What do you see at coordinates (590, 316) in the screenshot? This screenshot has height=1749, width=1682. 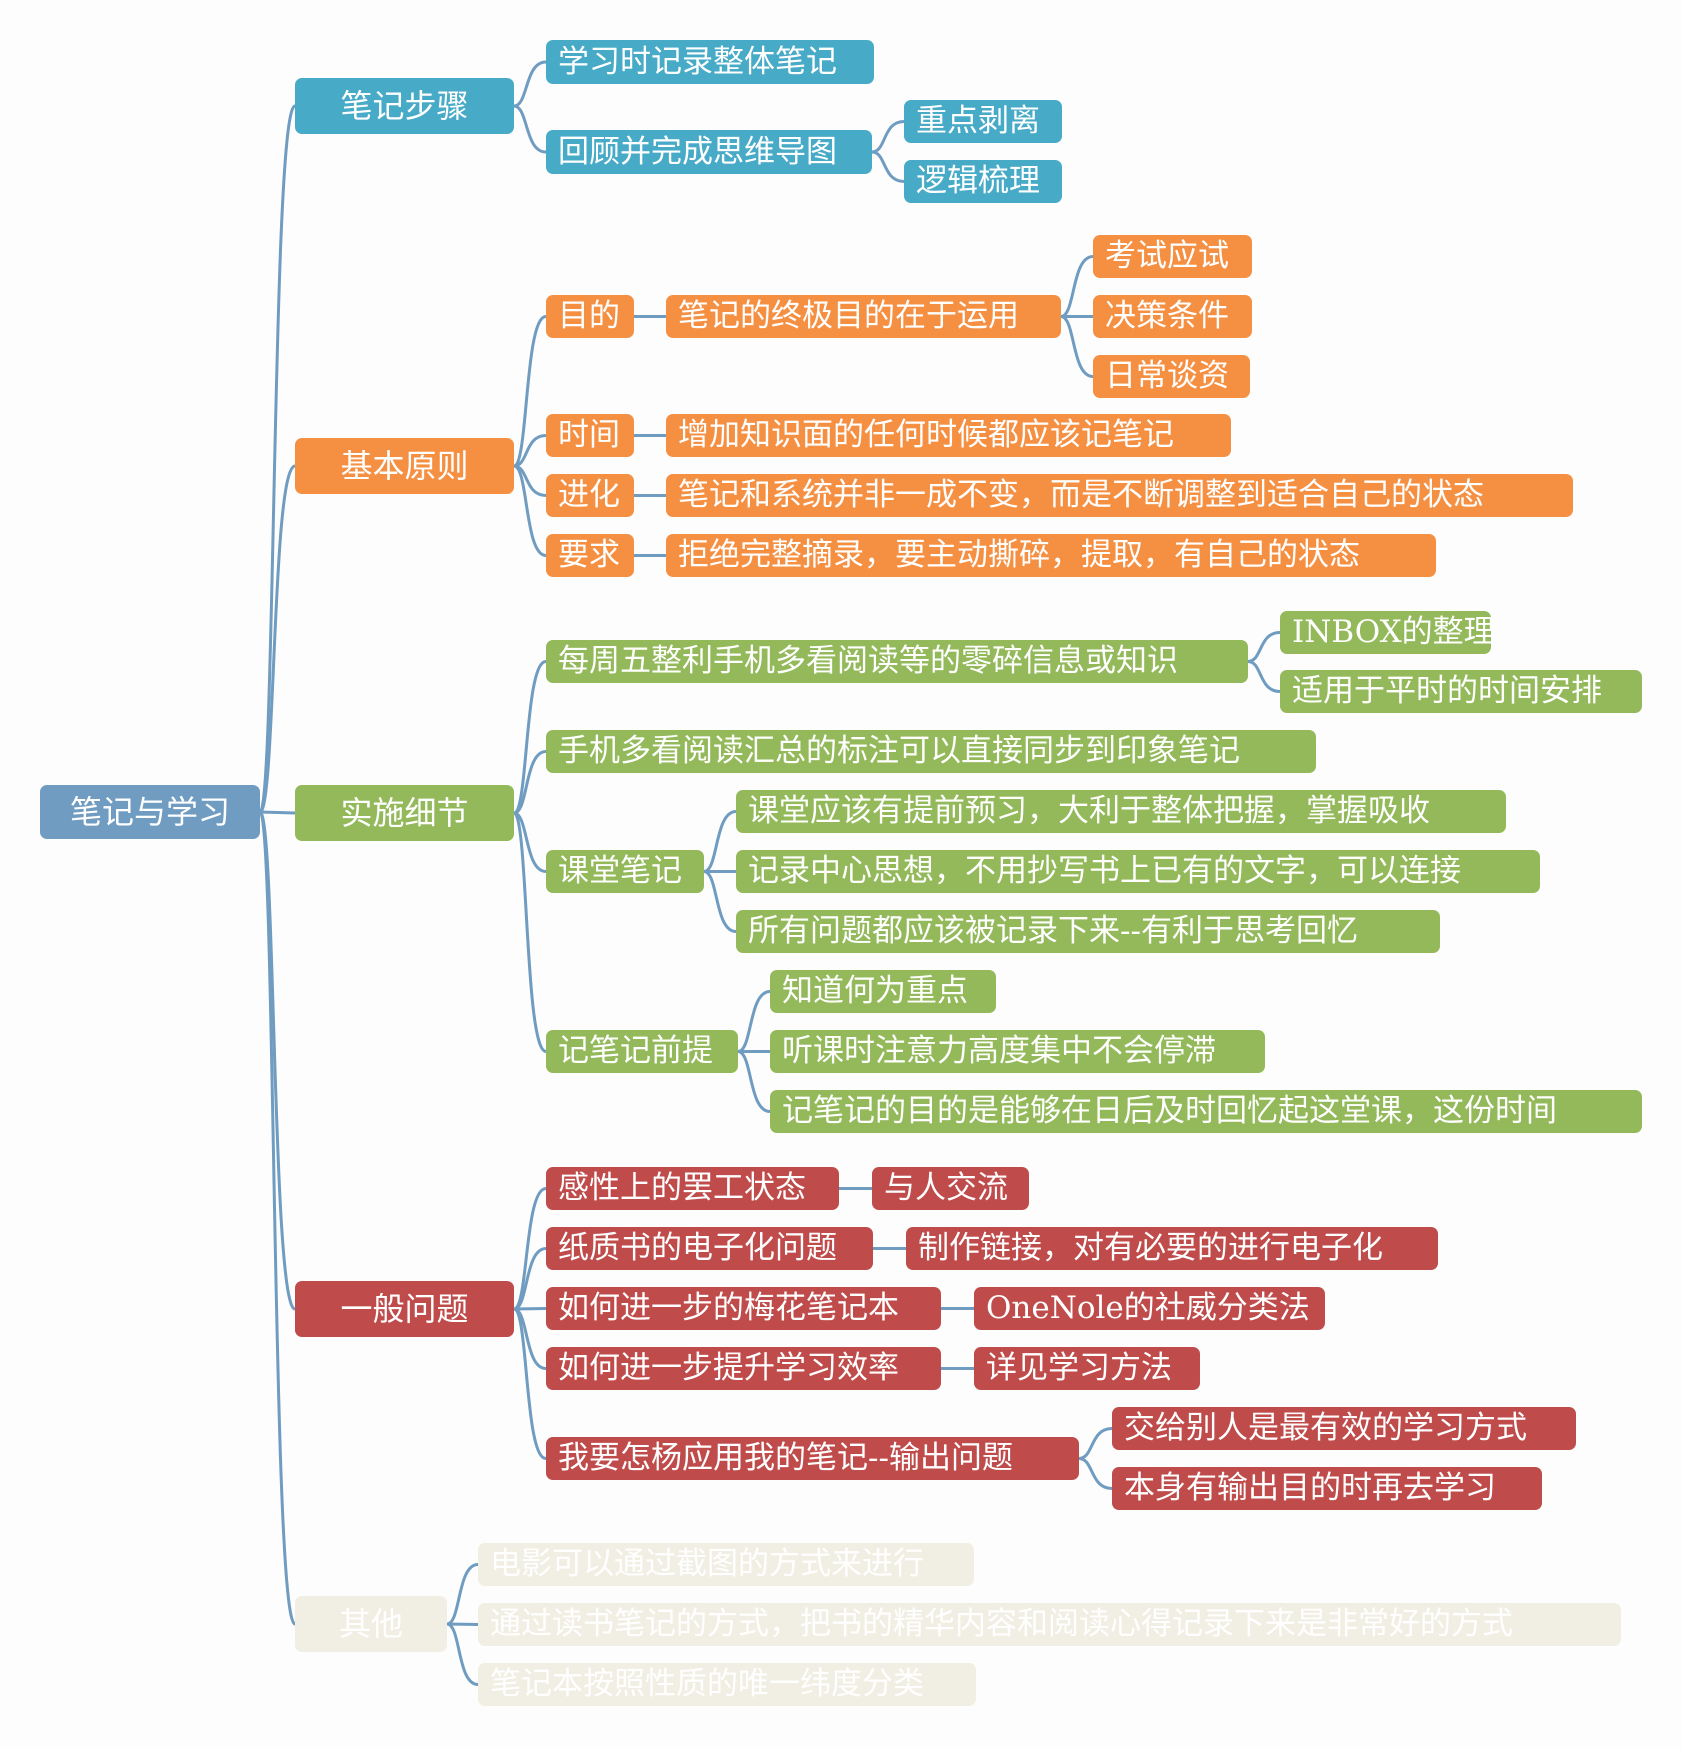 I see `principle-purpose: 目的` at bounding box center [590, 316].